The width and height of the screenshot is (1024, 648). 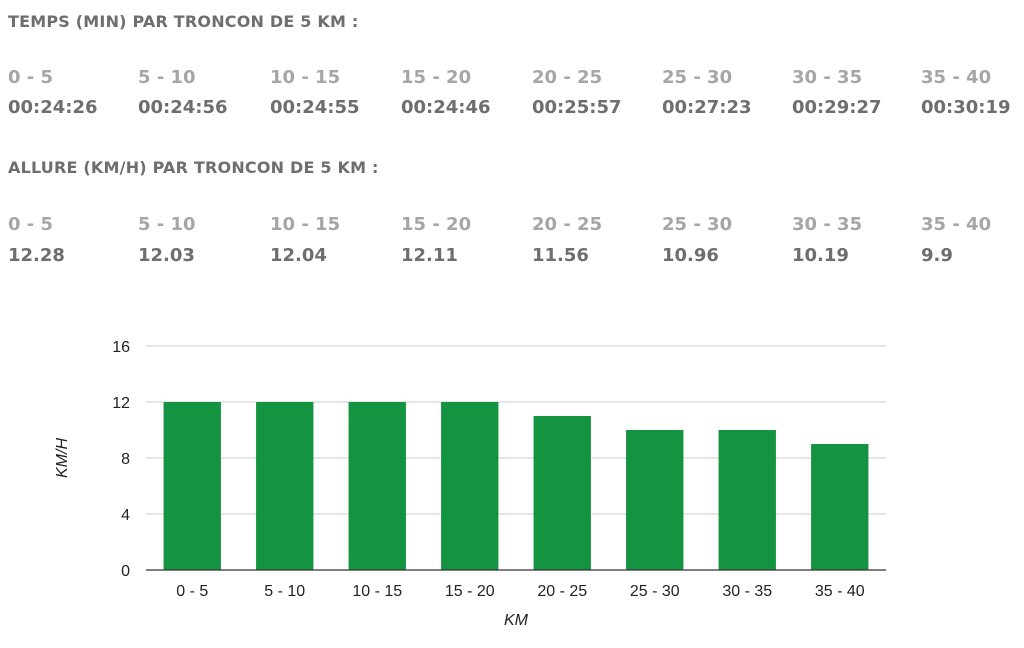 What do you see at coordinates (125, 571) in the screenshot?
I see `y-tick-label: 0` at bounding box center [125, 571].